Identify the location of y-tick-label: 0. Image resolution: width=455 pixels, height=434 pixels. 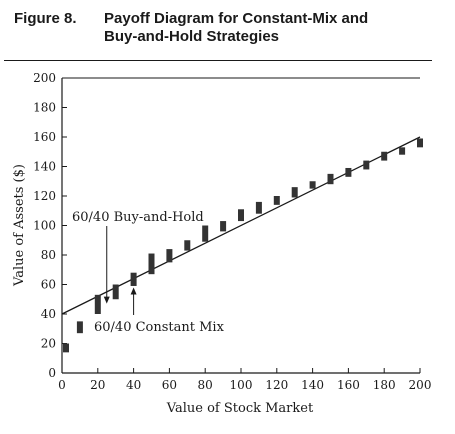
(52, 373).